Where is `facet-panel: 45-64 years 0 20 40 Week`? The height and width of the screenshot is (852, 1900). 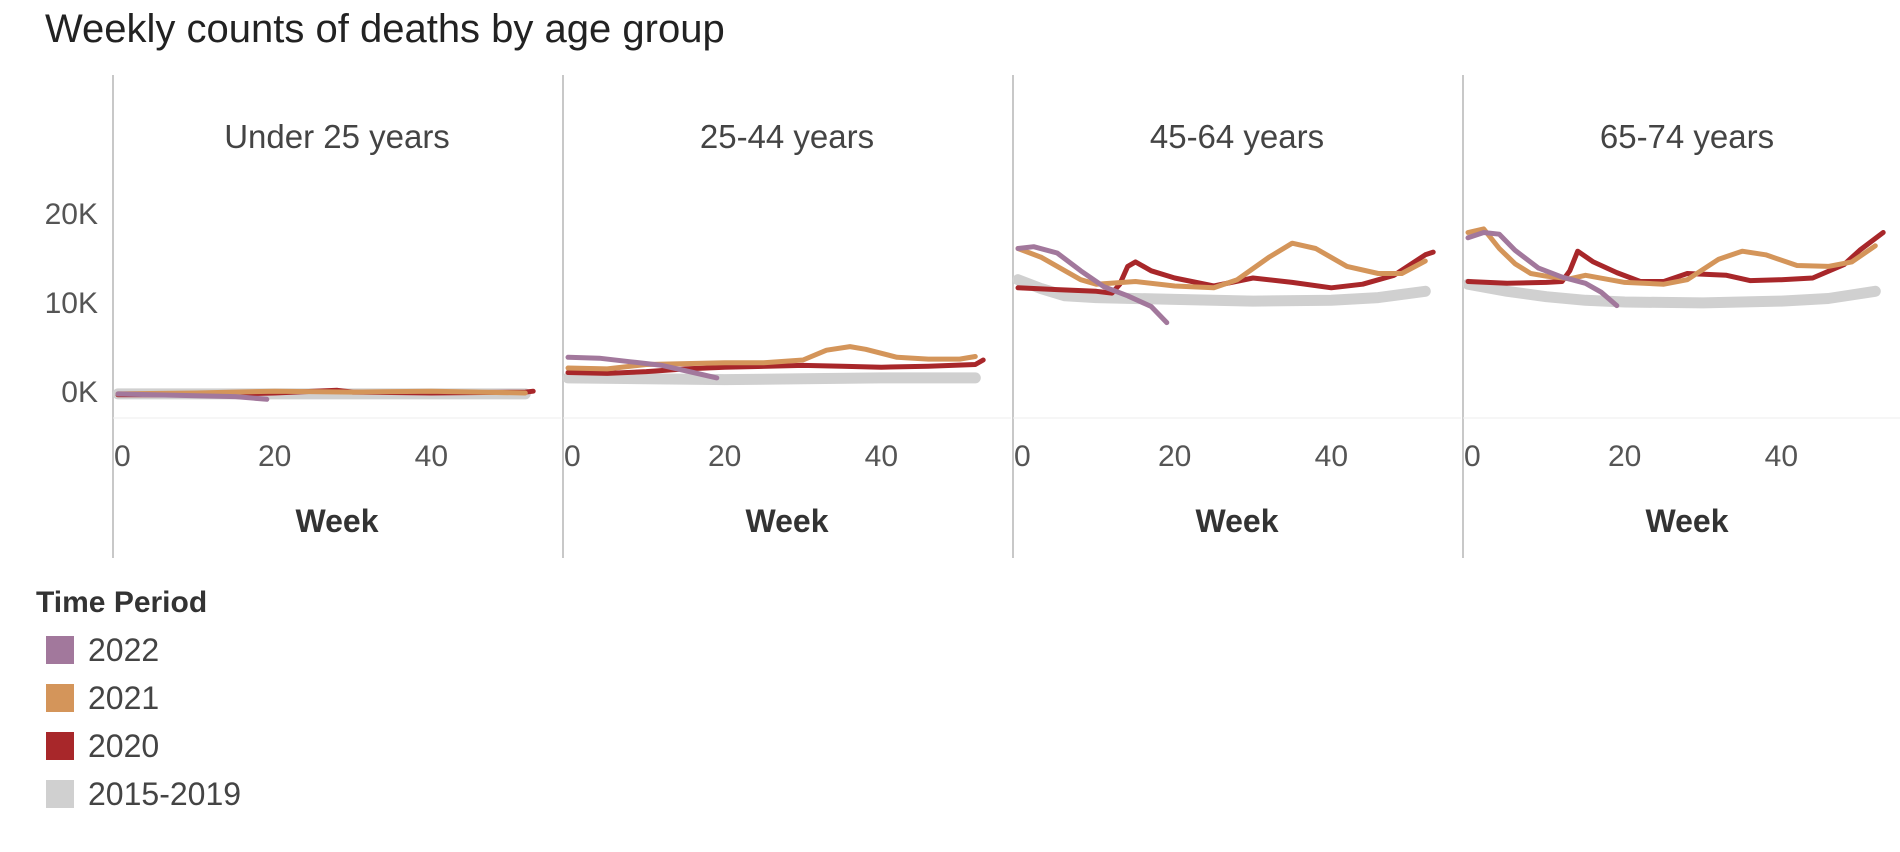 facet-panel: 45-64 years 0 20 40 Week is located at coordinates (1236, 316).